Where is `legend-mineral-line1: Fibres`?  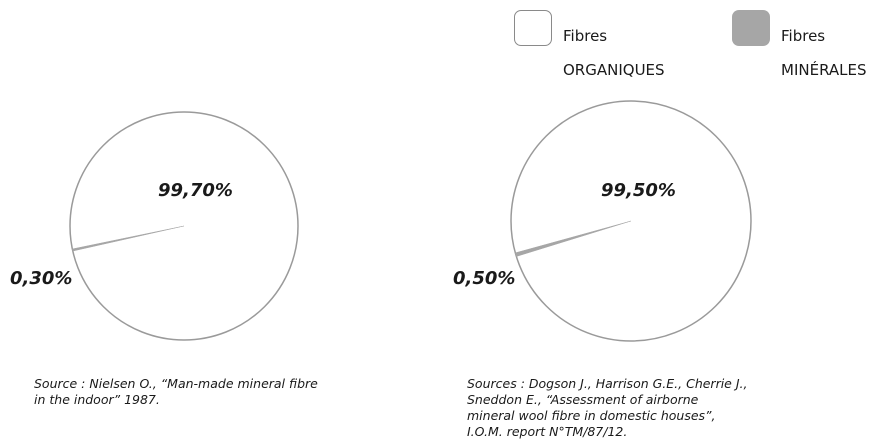 legend-mineral-line1: Fibres is located at coordinates (803, 36).